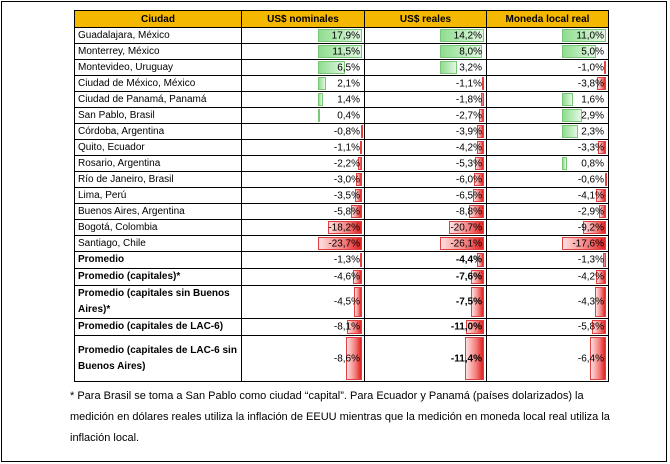 The image size is (670, 464). Describe the element at coordinates (547, 115) in the screenshot. I see `value-cell: 2,9%` at that location.